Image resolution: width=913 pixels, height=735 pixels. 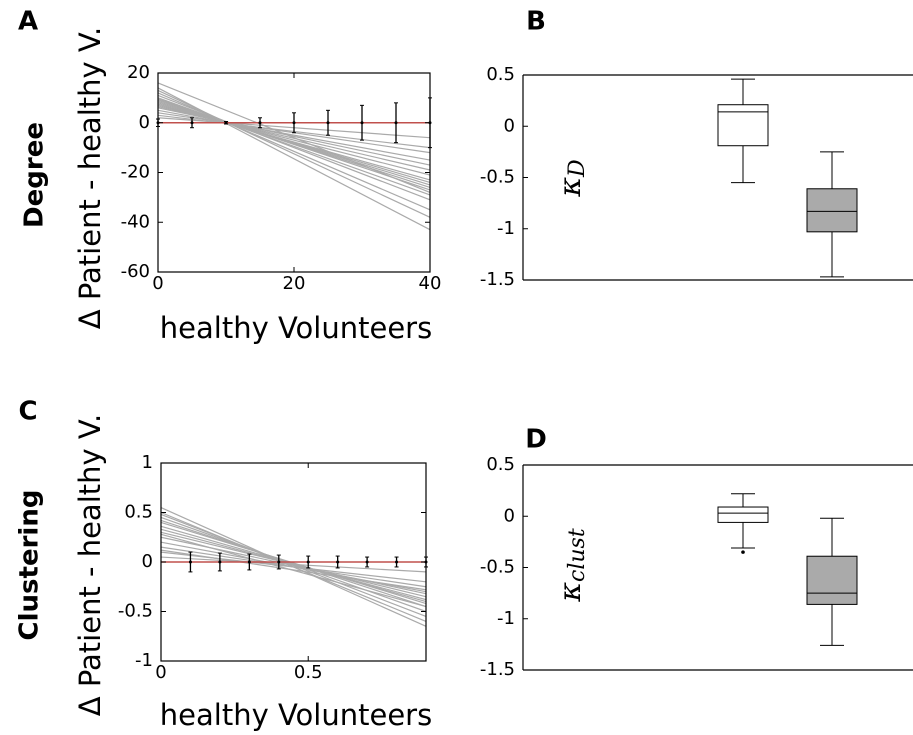 What do you see at coordinates (430, 283) in the screenshot?
I see `x-tick-label: 40` at bounding box center [430, 283].